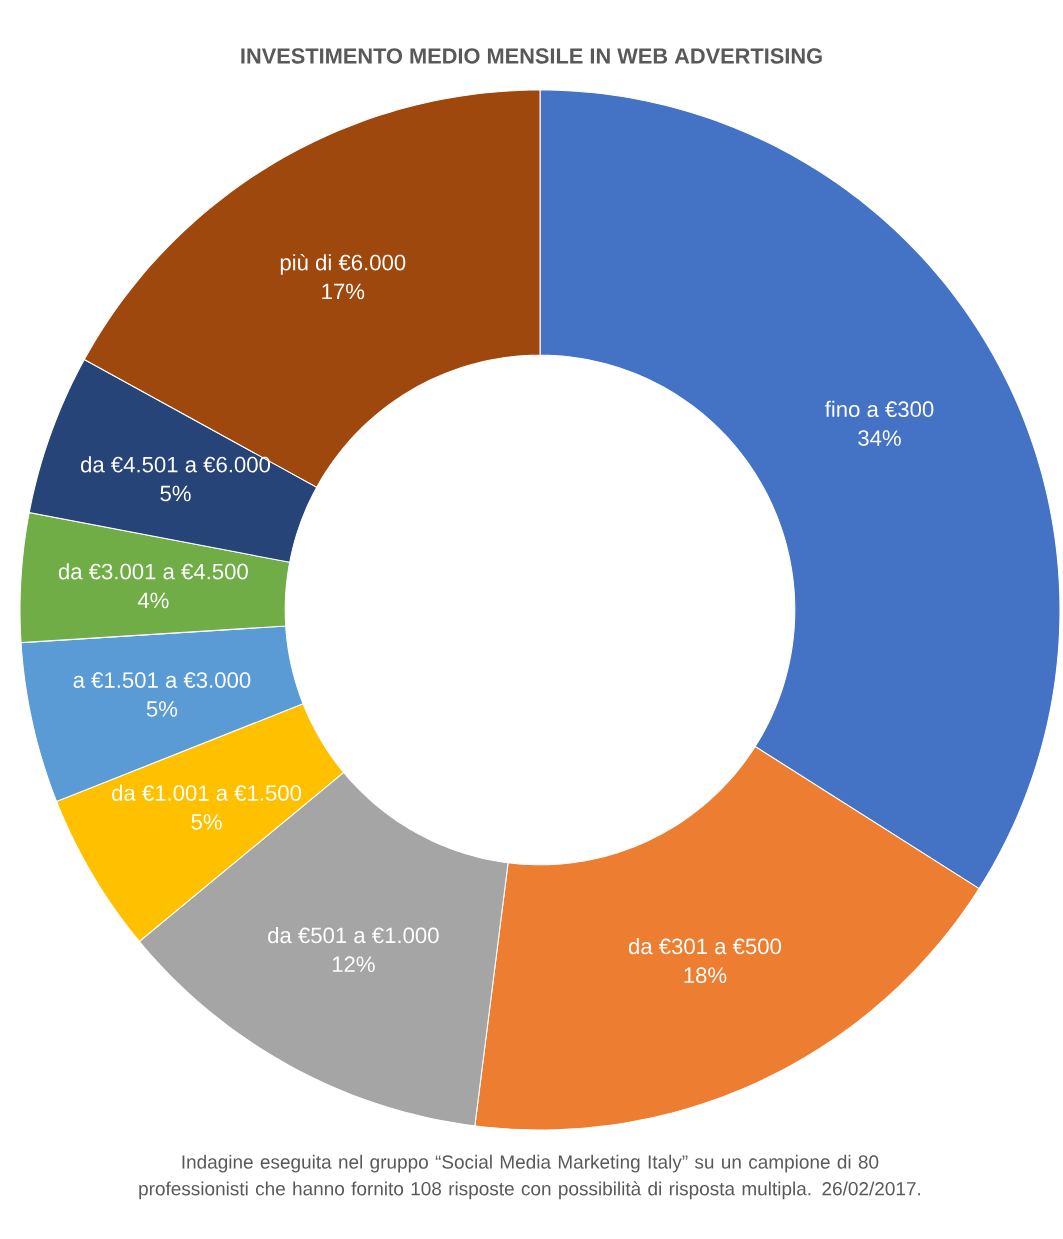  Describe the element at coordinates (705, 975) in the screenshot. I see `data-label: 18%` at that location.